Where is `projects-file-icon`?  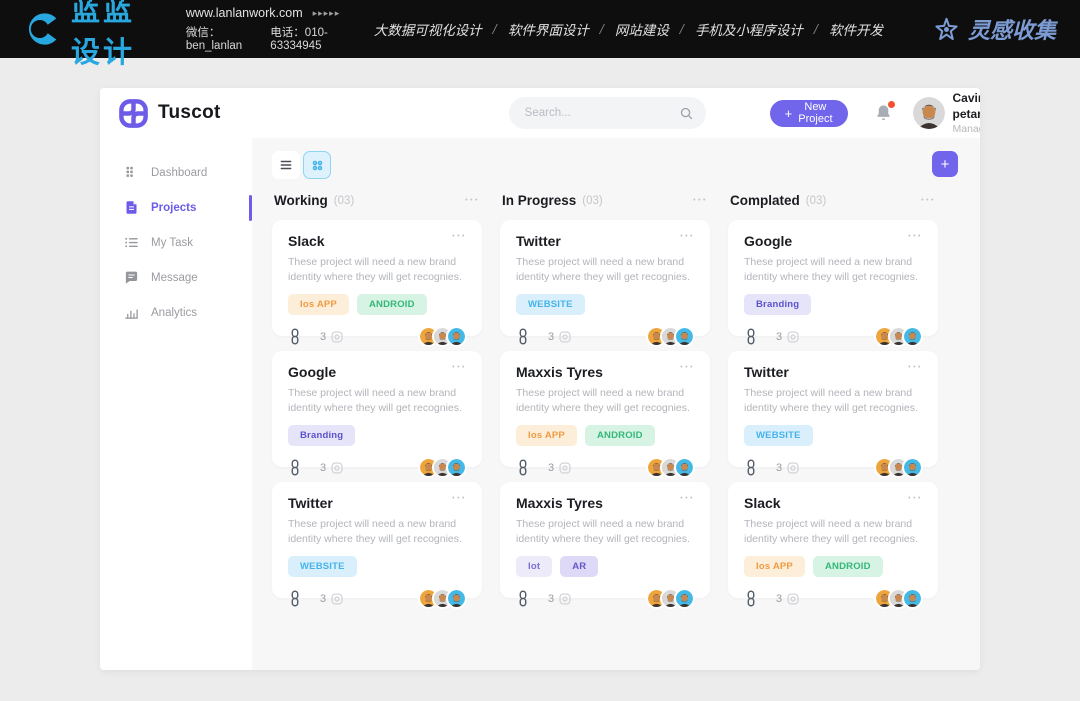 projects-file-icon is located at coordinates (131, 207).